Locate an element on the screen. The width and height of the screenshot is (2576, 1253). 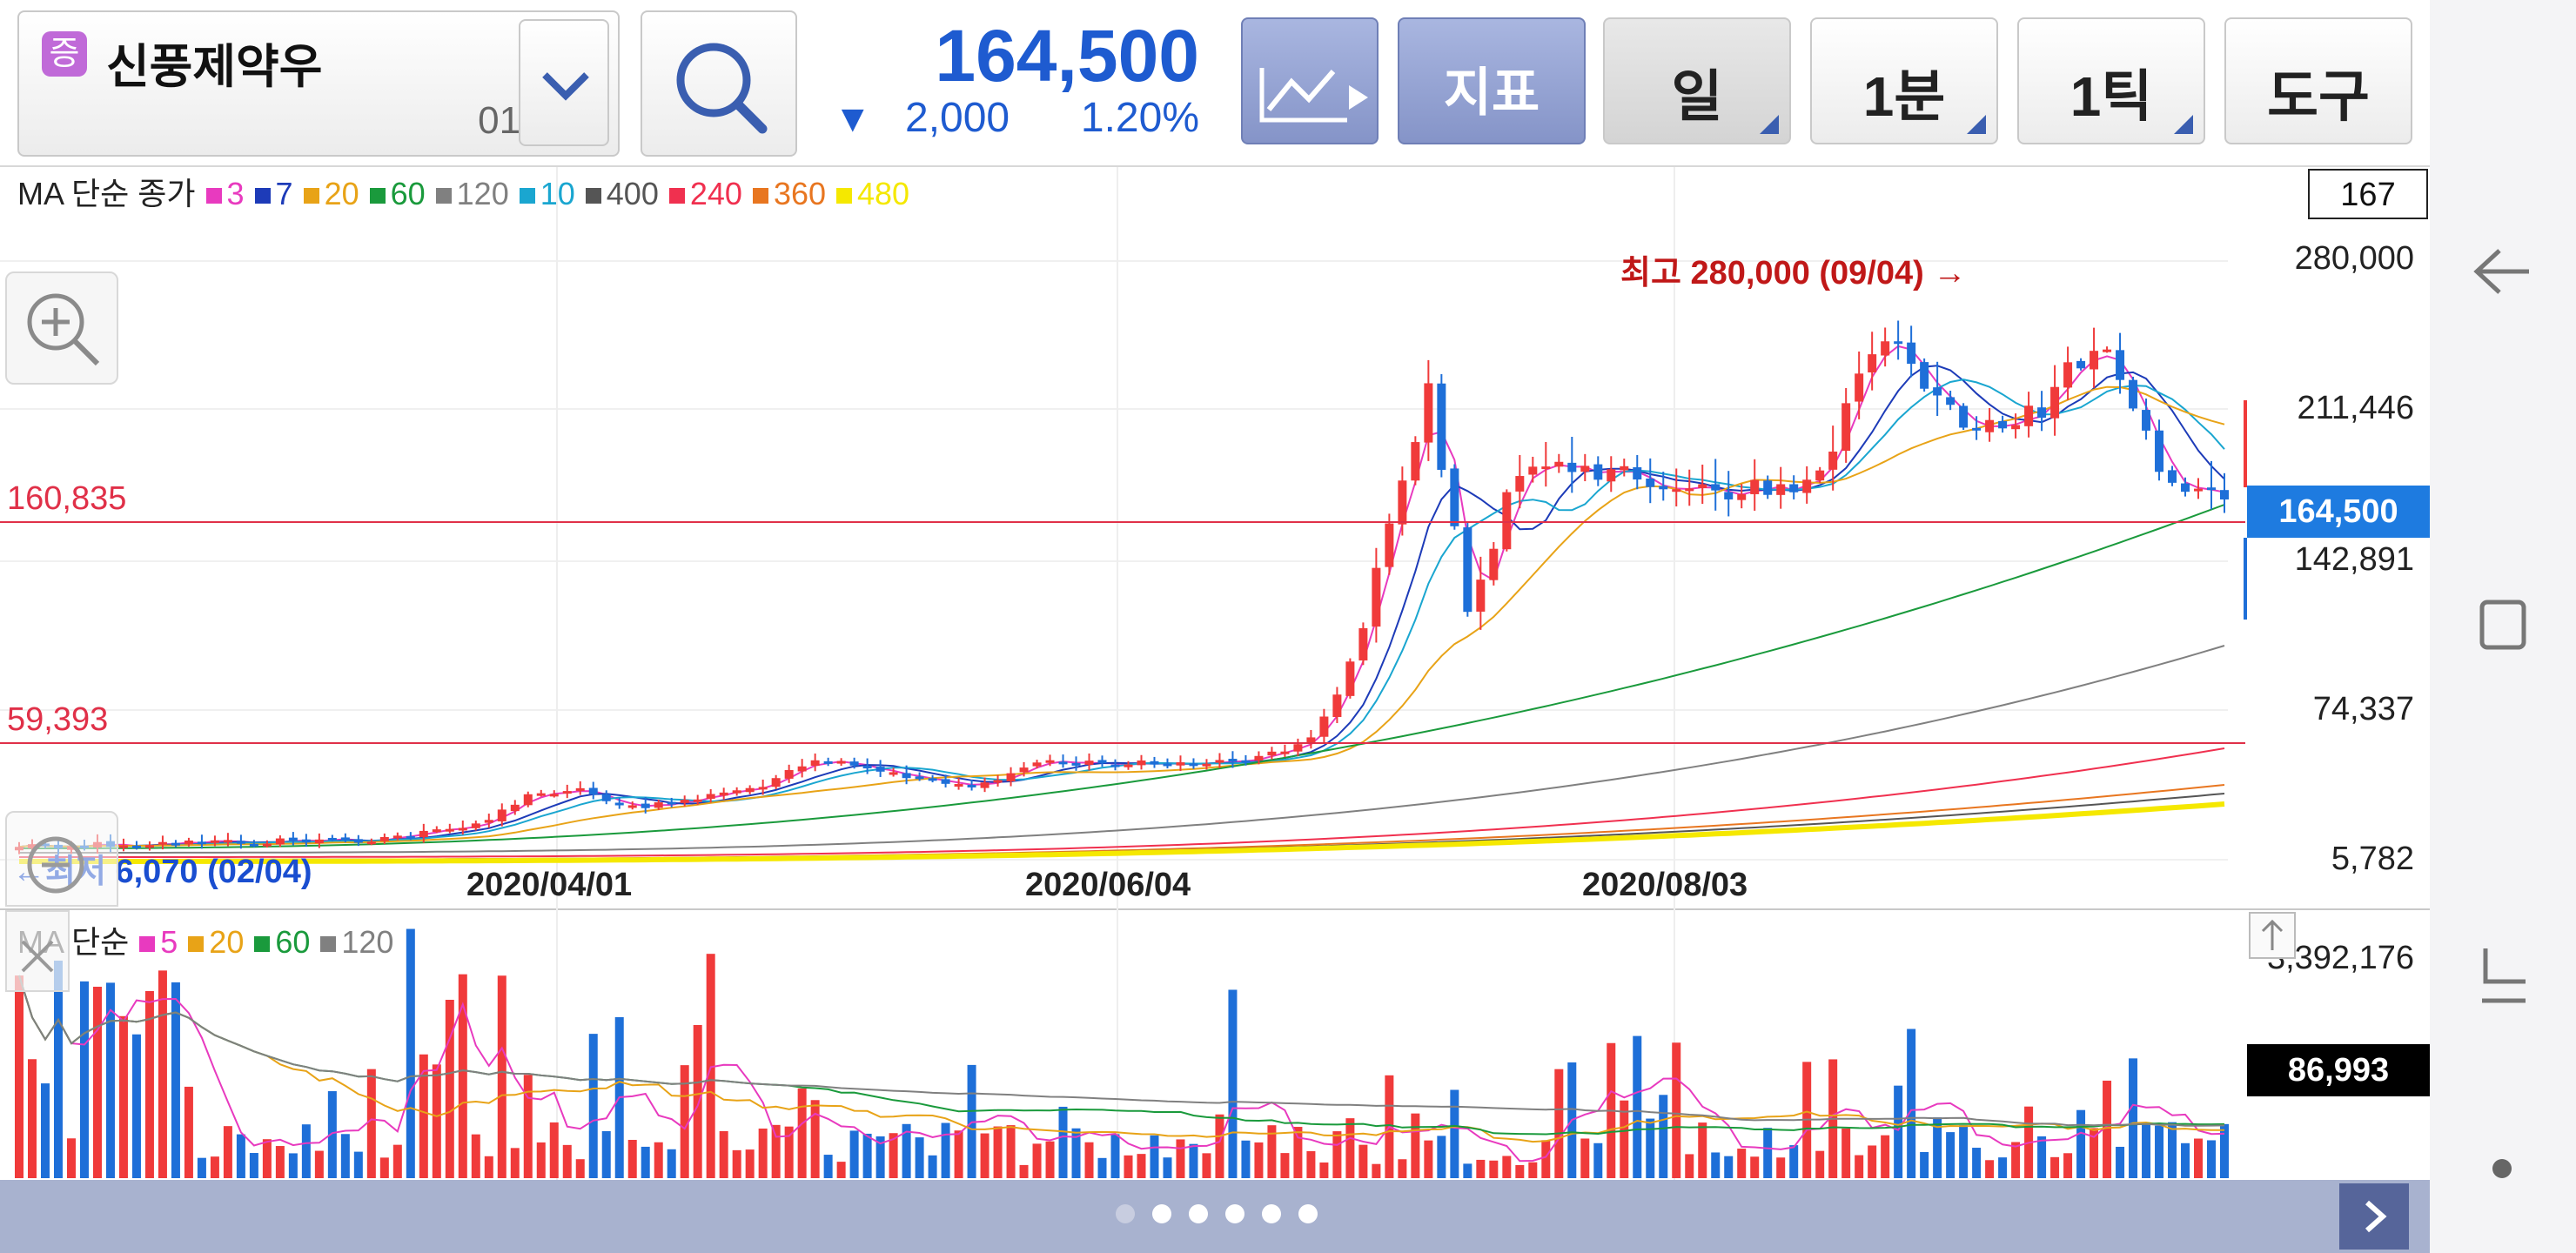
back-button is located at coordinates (2502, 271).